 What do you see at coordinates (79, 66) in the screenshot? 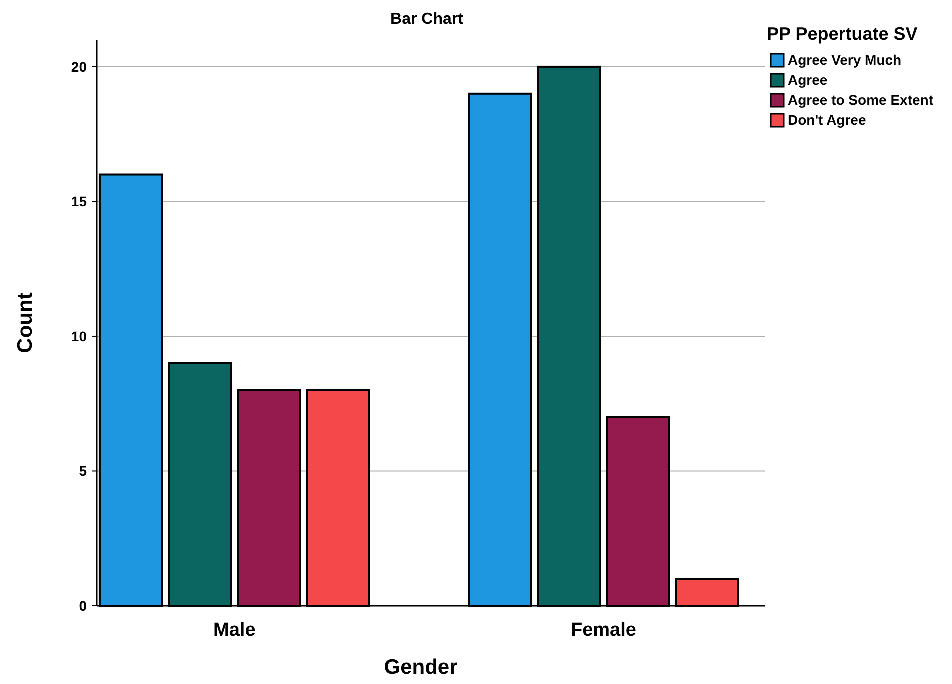
I see `y-tick-label: 20` at bounding box center [79, 66].